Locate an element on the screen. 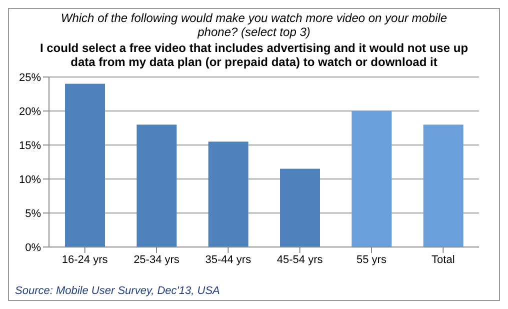 This screenshot has height=309, width=508. y-tick-label: 20% is located at coordinates (30, 112).